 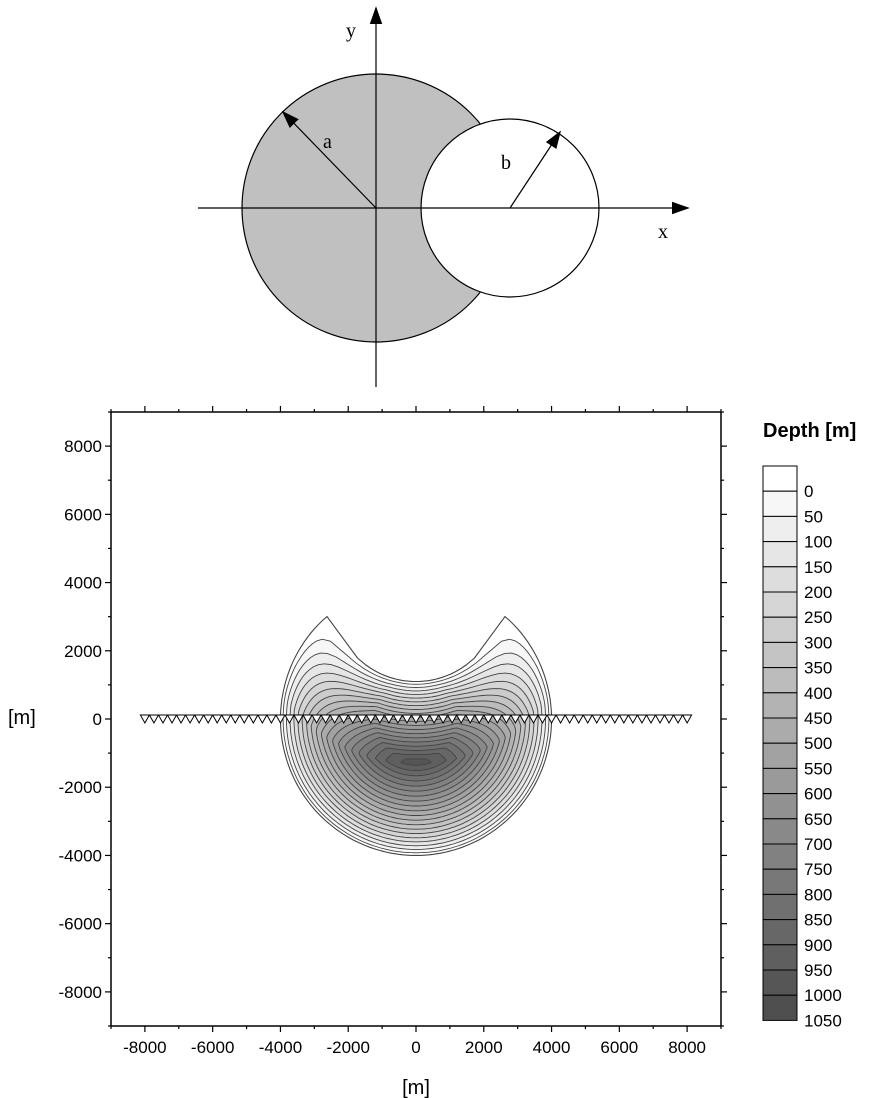 What do you see at coordinates (80, 855) in the screenshot?
I see `y-tick-label: -4000` at bounding box center [80, 855].